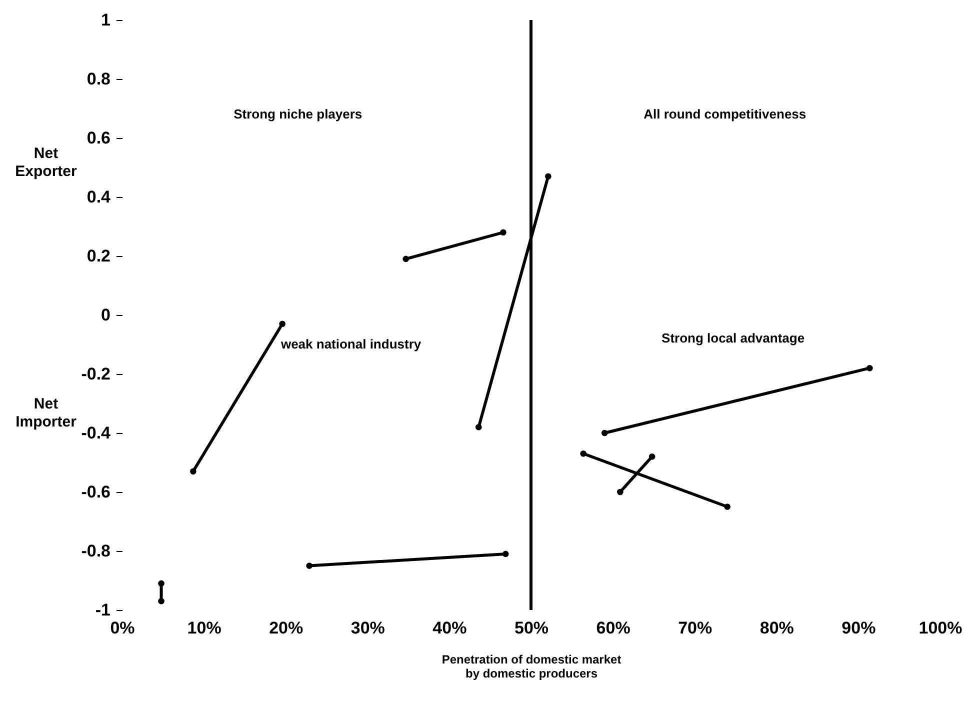  What do you see at coordinates (940, 628) in the screenshot?
I see `x-tick-label: 100%` at bounding box center [940, 628].